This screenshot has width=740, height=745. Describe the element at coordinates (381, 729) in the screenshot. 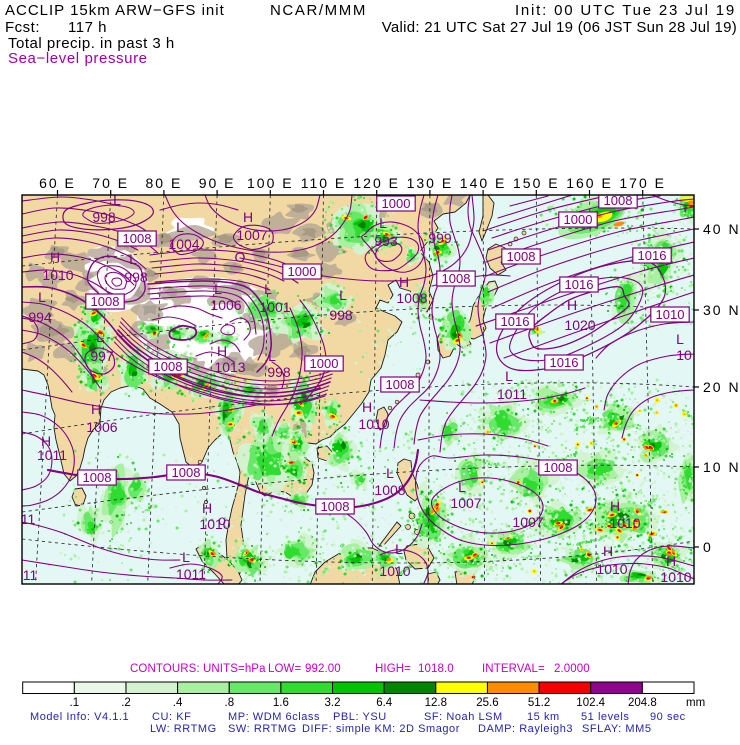

I see `svg-text: DIFF: simple KM: 2D Smagor` at that location.